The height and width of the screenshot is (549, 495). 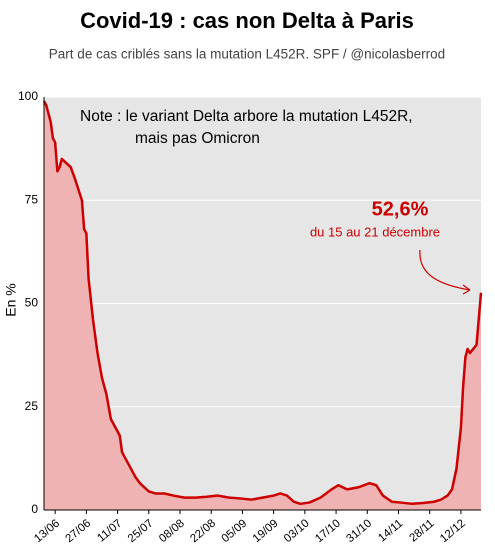 What do you see at coordinates (297, 531) in the screenshot?
I see `x-tick-label: 03/10` at bounding box center [297, 531].